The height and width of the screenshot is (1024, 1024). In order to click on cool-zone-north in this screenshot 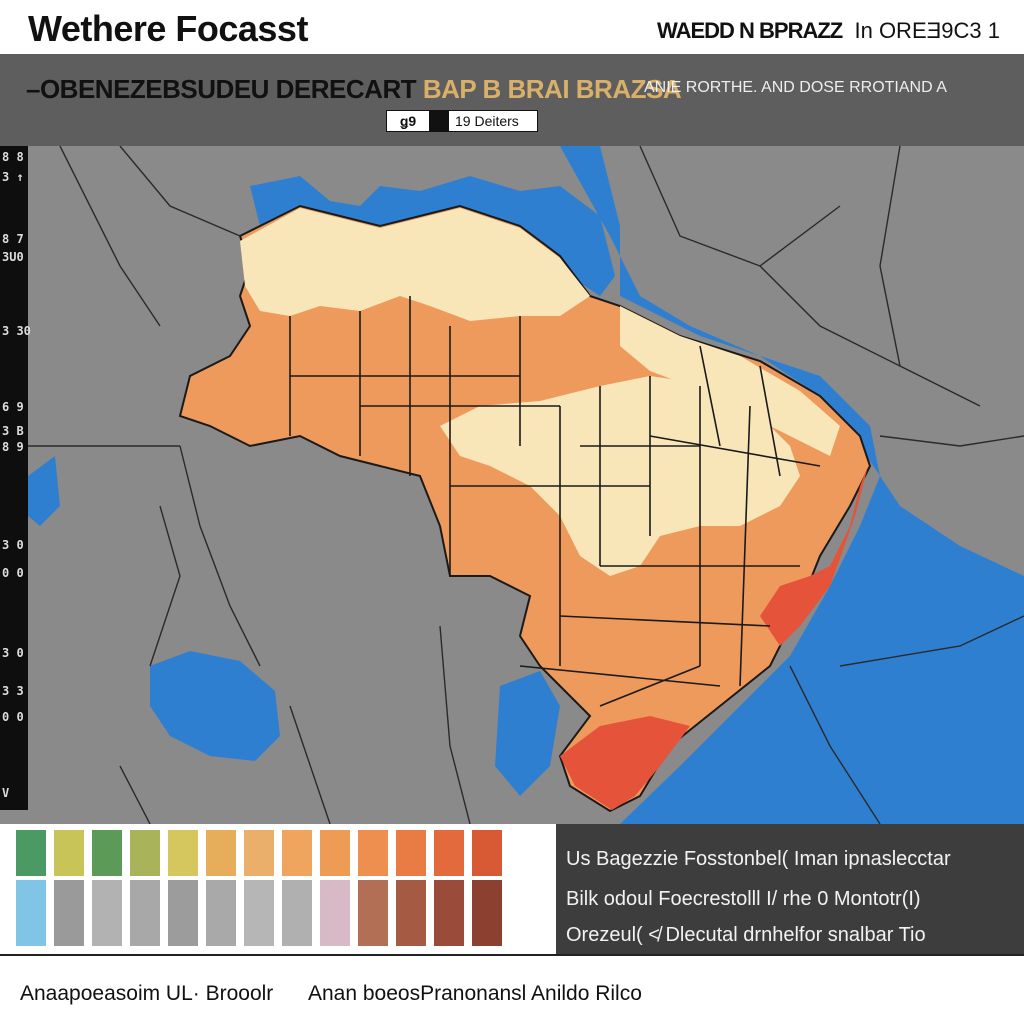, I will do `click(415, 264)`.